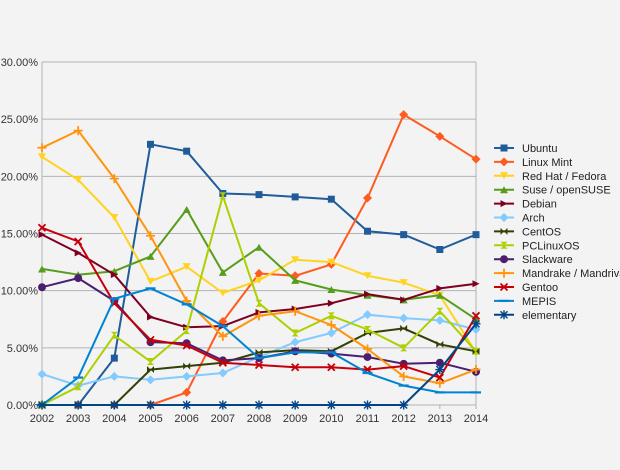 The image size is (620, 470). I want to click on data-point-gentoo-2012, so click(403, 366).